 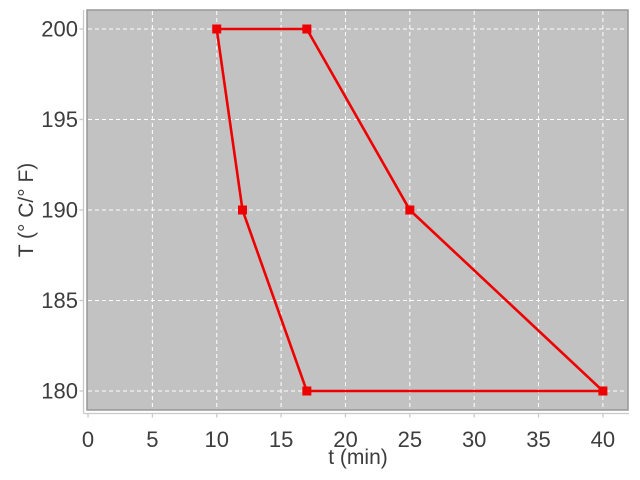 I want to click on x-tick-label-30: 30, so click(x=474, y=439).